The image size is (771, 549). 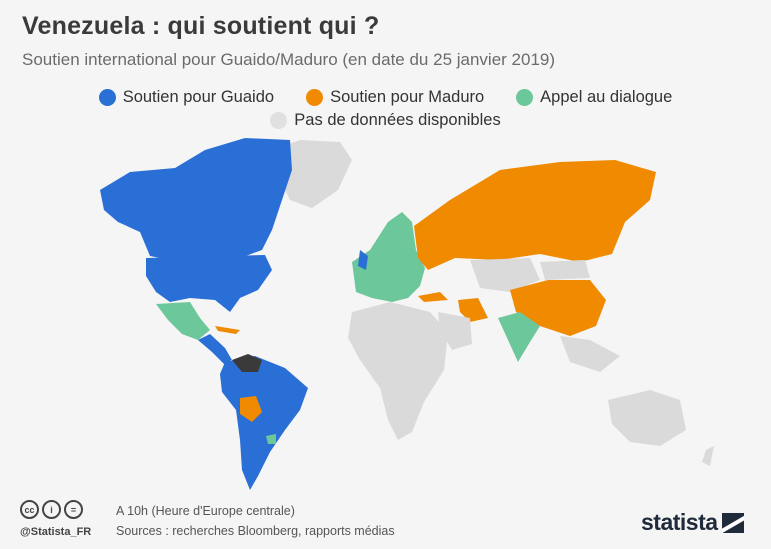 I want to click on footer-note: A 10h (Heure d'Europe centrale), so click(x=205, y=511).